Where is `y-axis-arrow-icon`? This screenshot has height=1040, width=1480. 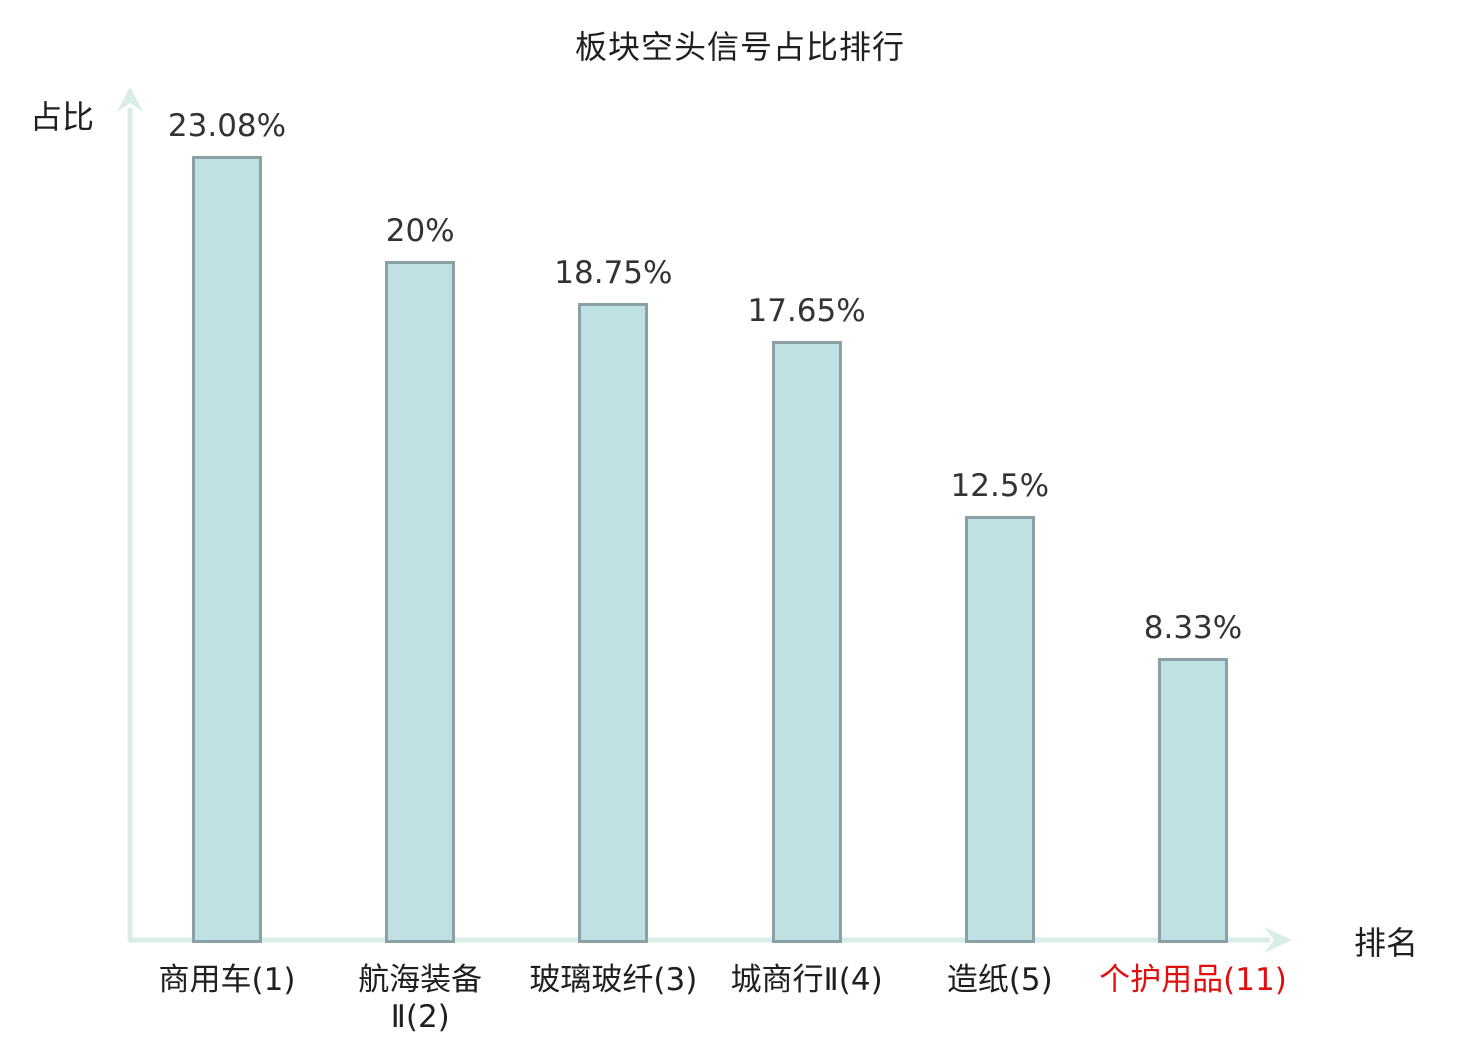
y-axis-arrow-icon is located at coordinates (130, 99).